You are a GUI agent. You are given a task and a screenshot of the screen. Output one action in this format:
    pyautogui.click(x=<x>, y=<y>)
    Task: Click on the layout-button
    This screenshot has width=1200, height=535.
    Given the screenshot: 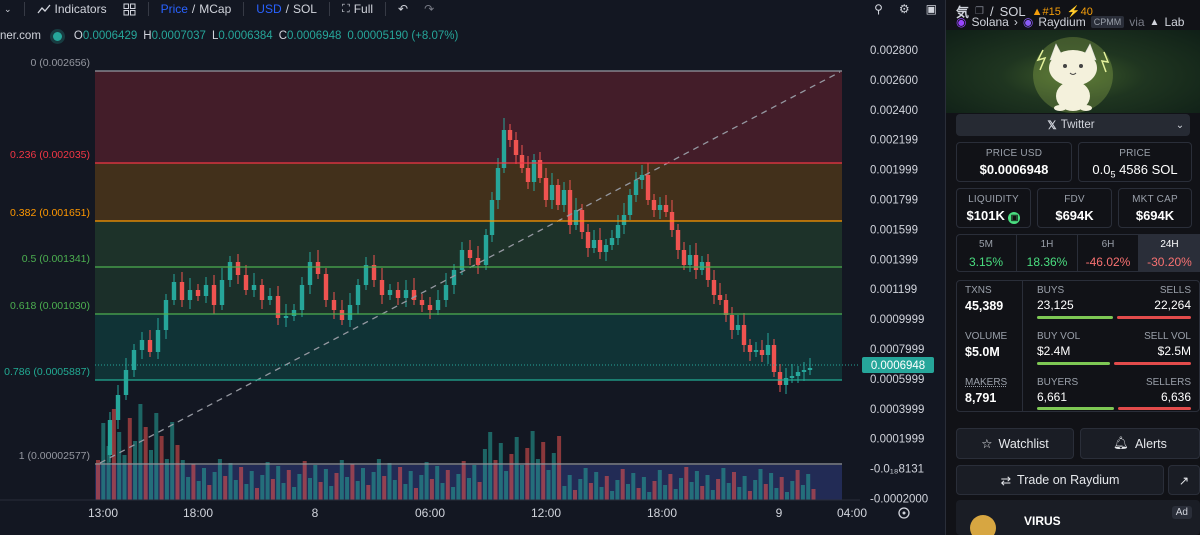 What is the action you would take?
    pyautogui.click(x=129, y=9)
    